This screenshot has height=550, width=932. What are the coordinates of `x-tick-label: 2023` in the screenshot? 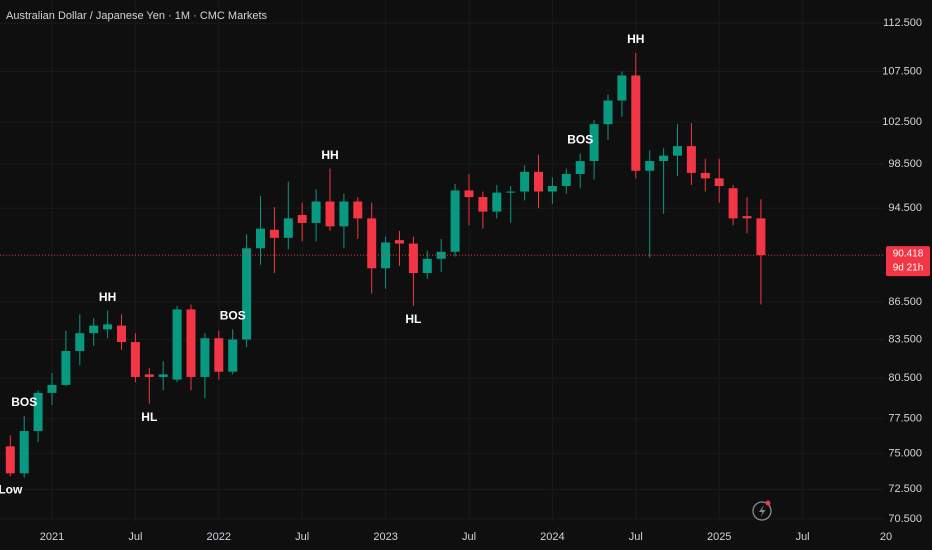 It's located at (385, 537).